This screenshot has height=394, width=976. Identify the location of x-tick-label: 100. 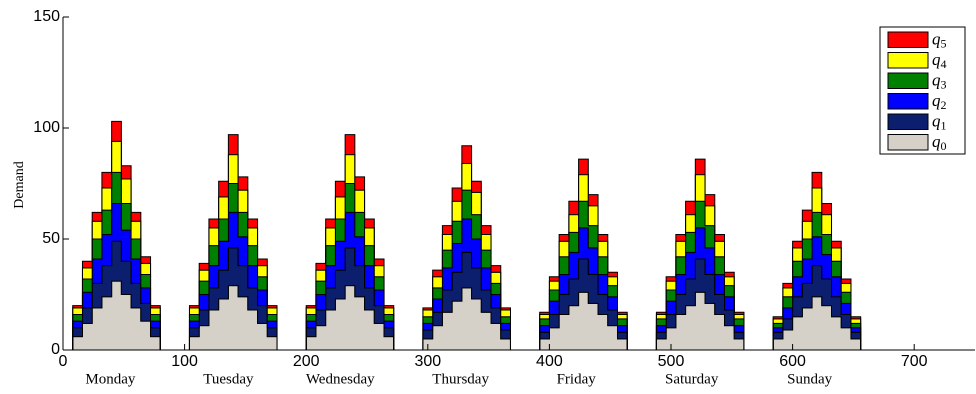
(184, 361).